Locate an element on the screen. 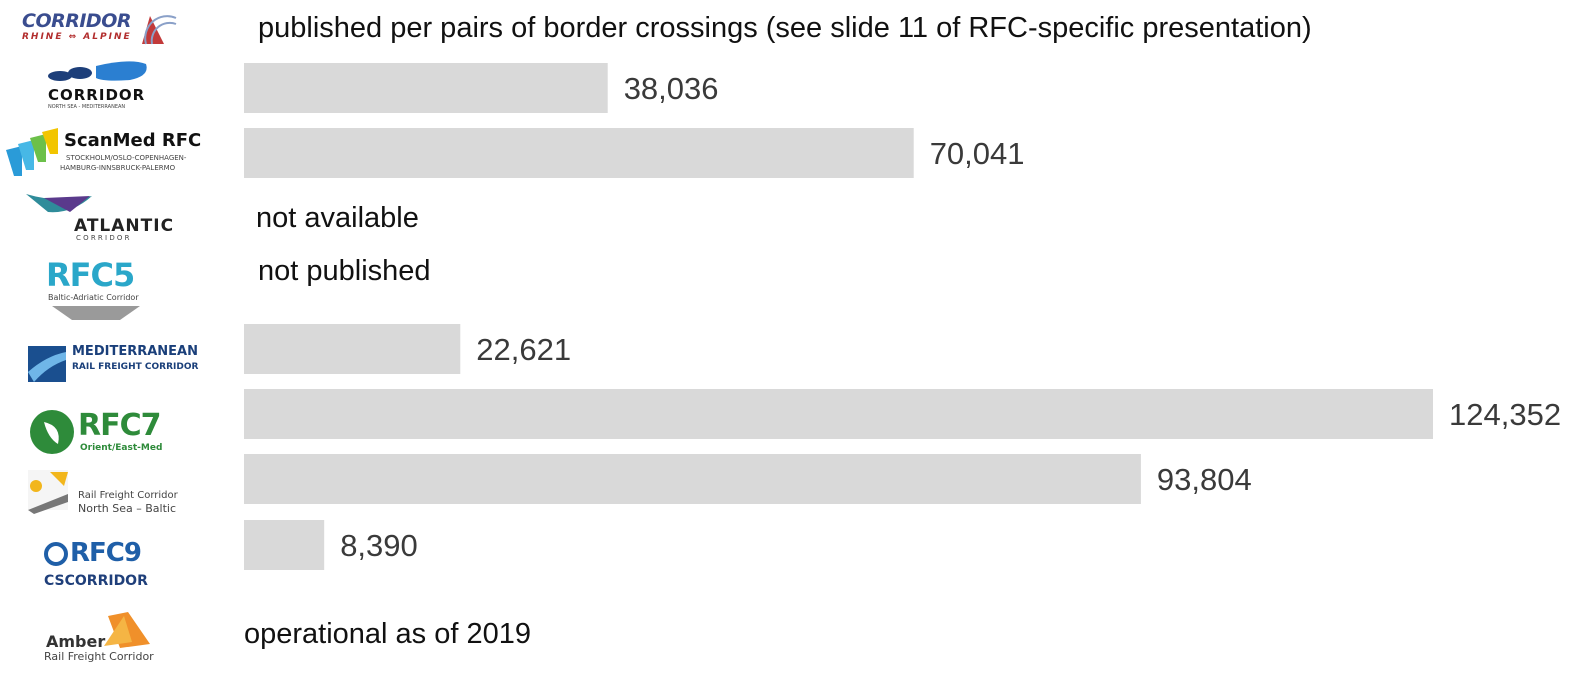 The width and height of the screenshot is (1591, 675). north-sea-baltic-logo-icon is located at coordinates (48, 492).